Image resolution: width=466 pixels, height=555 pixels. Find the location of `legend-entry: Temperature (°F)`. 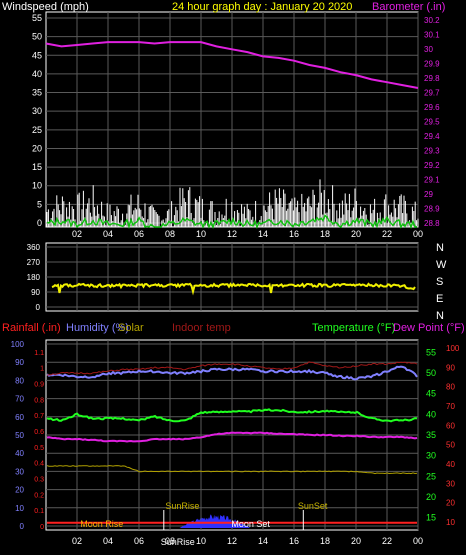

legend-entry: Temperature (°F) is located at coordinates (353, 328).